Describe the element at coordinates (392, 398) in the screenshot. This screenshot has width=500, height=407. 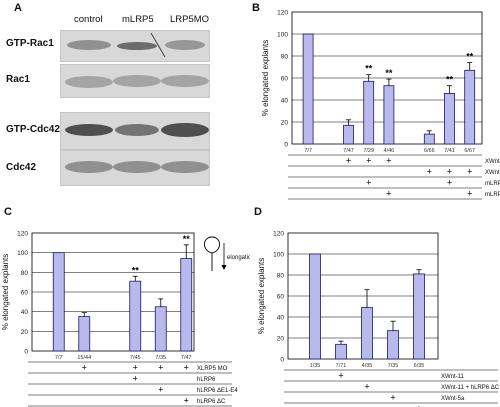
I see `row-mark-d-2-3: +` at that location.